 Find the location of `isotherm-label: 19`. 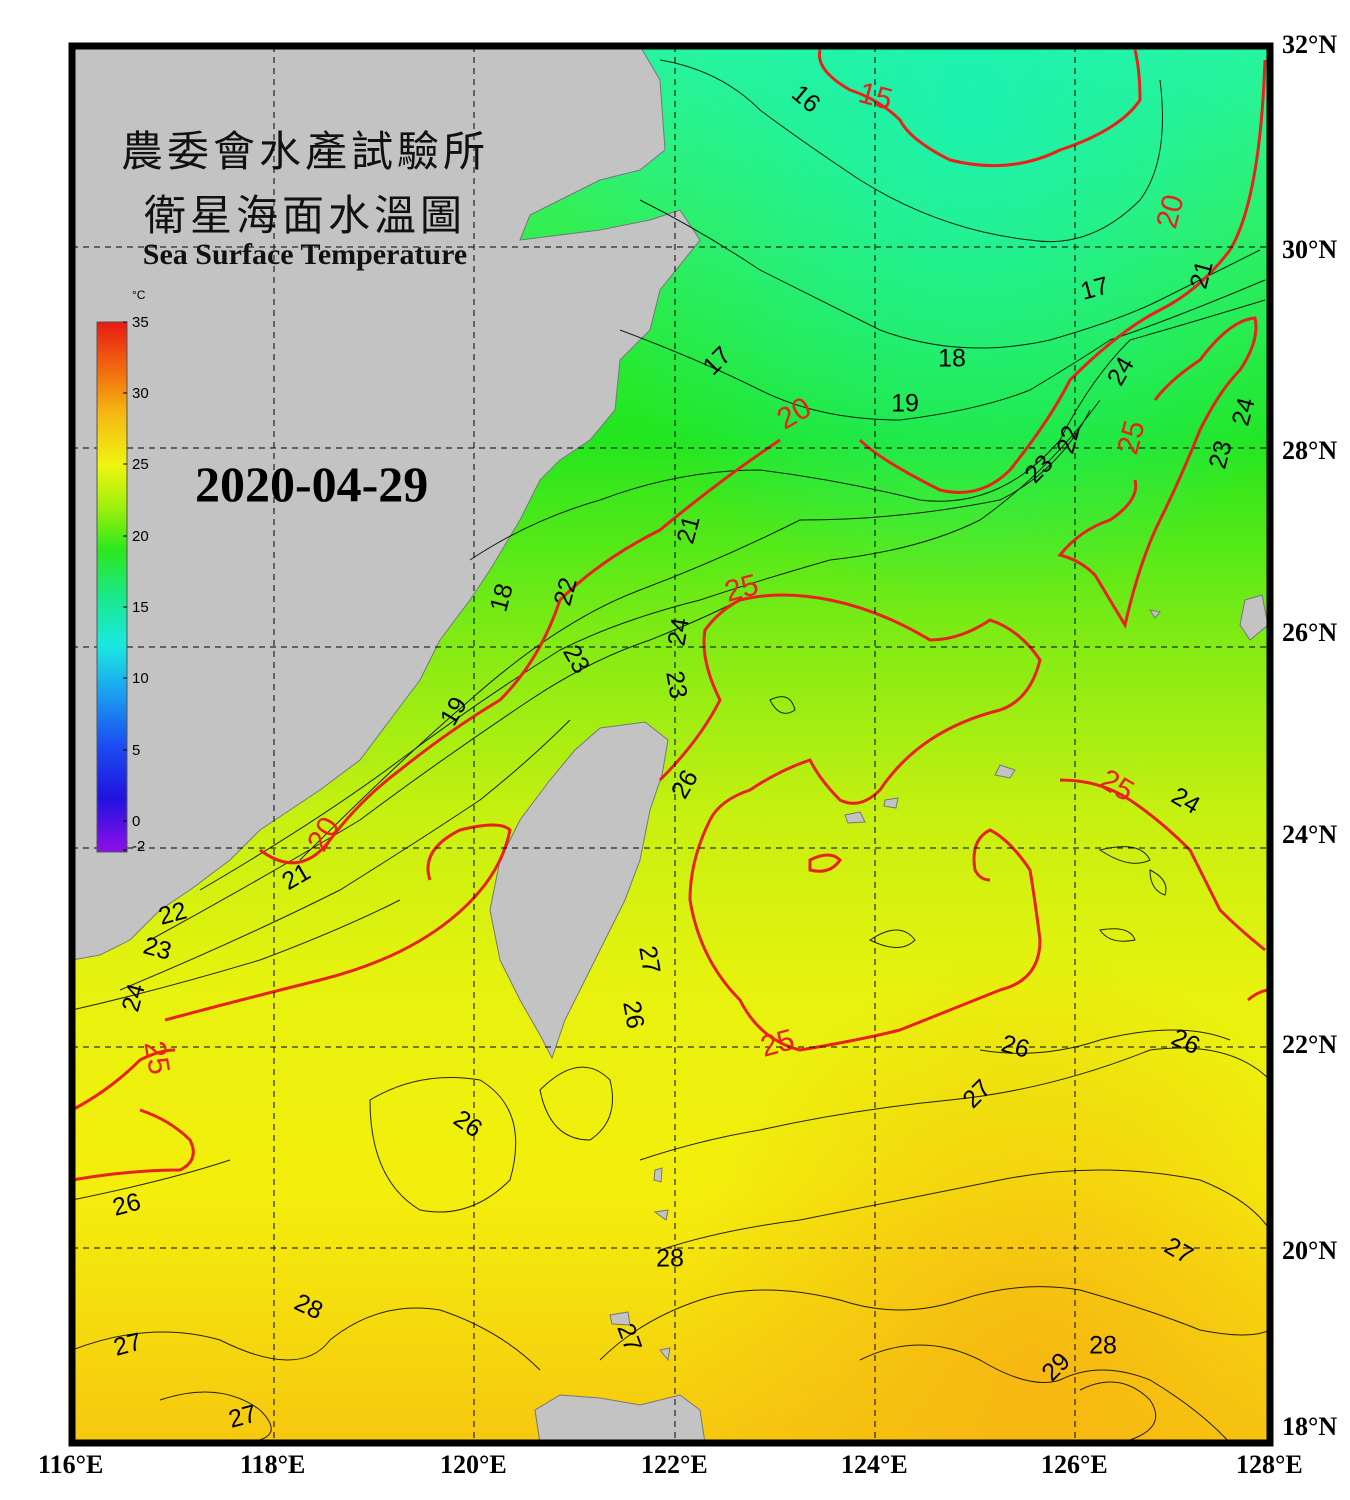

isotherm-label: 19 is located at coordinates (905, 404).